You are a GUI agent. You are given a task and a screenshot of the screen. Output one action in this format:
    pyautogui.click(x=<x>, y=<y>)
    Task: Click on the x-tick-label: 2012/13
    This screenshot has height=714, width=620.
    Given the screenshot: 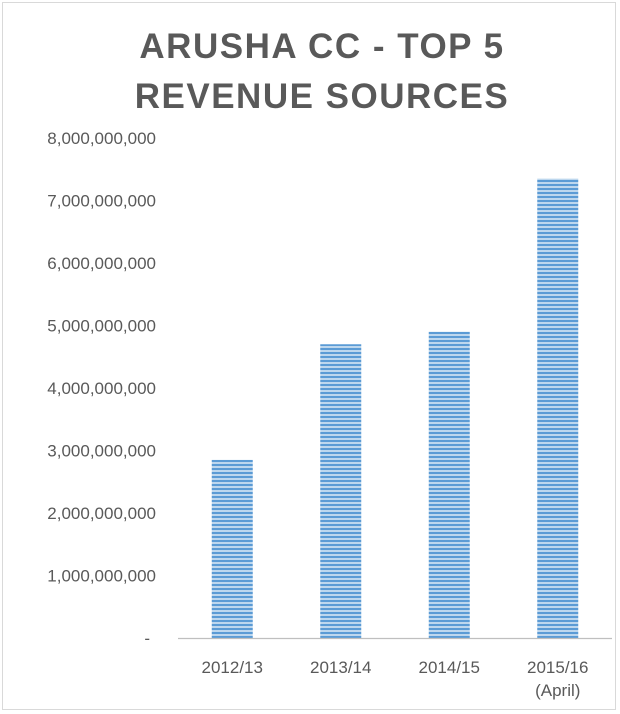 What is the action you would take?
    pyautogui.click(x=232, y=667)
    